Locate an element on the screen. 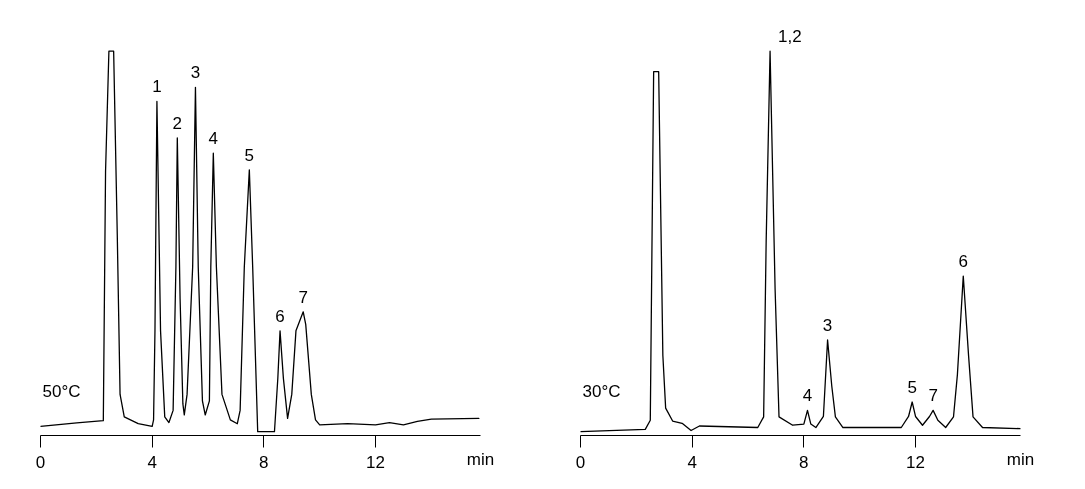 Image resolution: width=1085 pixels, height=489 pixels. annotation: 2 is located at coordinates (177, 123).